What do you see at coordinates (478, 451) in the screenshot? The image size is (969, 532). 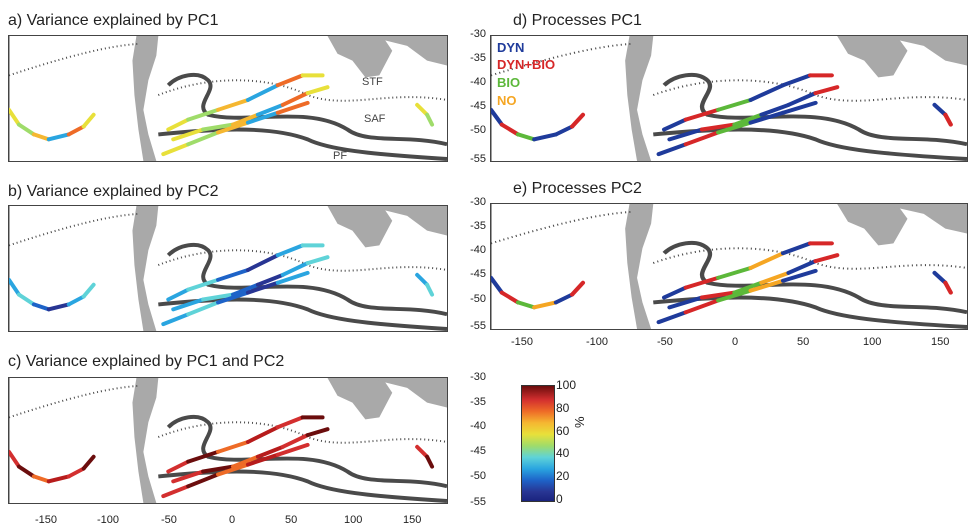 I see `lat-tick-c-45: -45` at bounding box center [478, 451].